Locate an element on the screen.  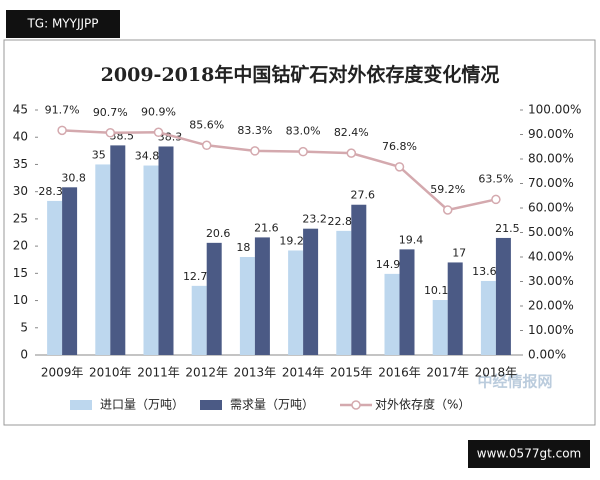
y2-tick-label: 100.00% is located at coordinates (554, 110).